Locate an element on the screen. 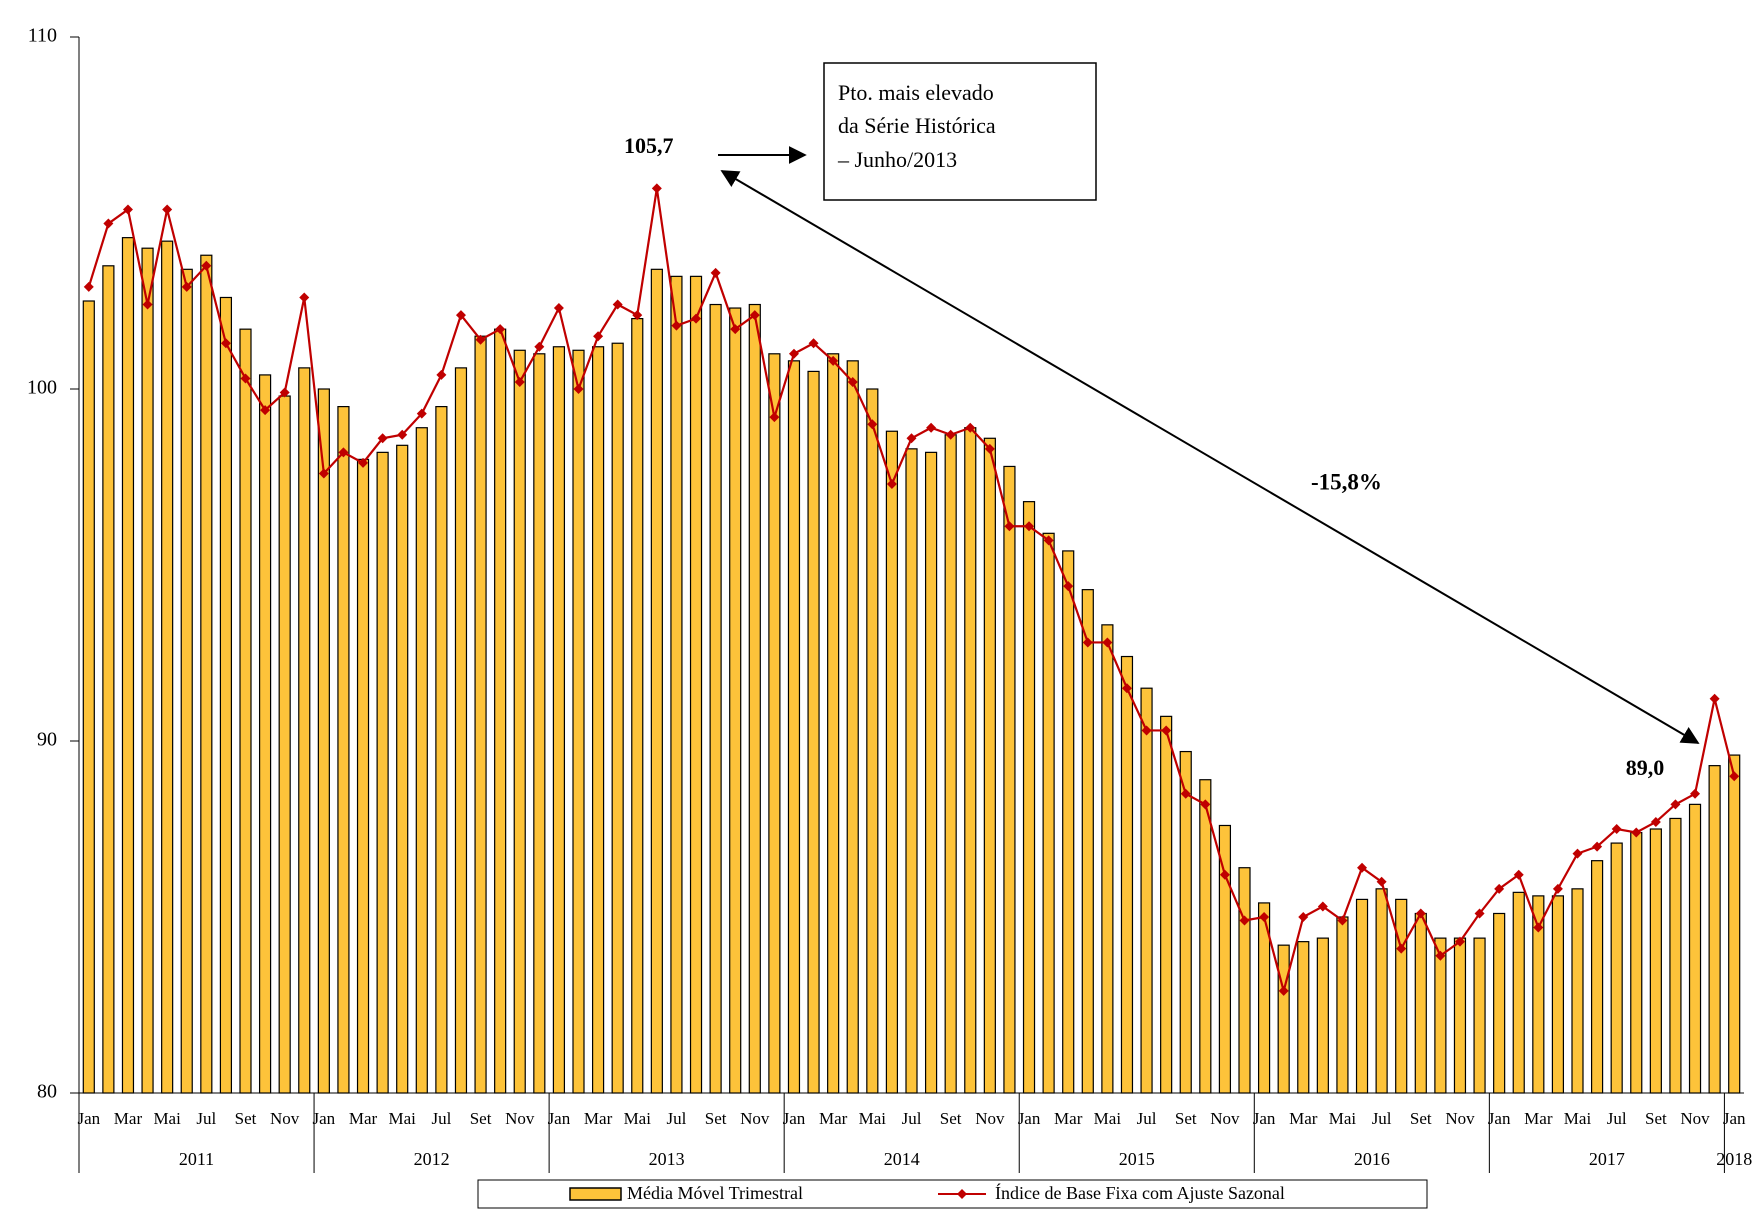 This screenshot has height=1209, width=1757. year-label: 2014 is located at coordinates (902, 1159).